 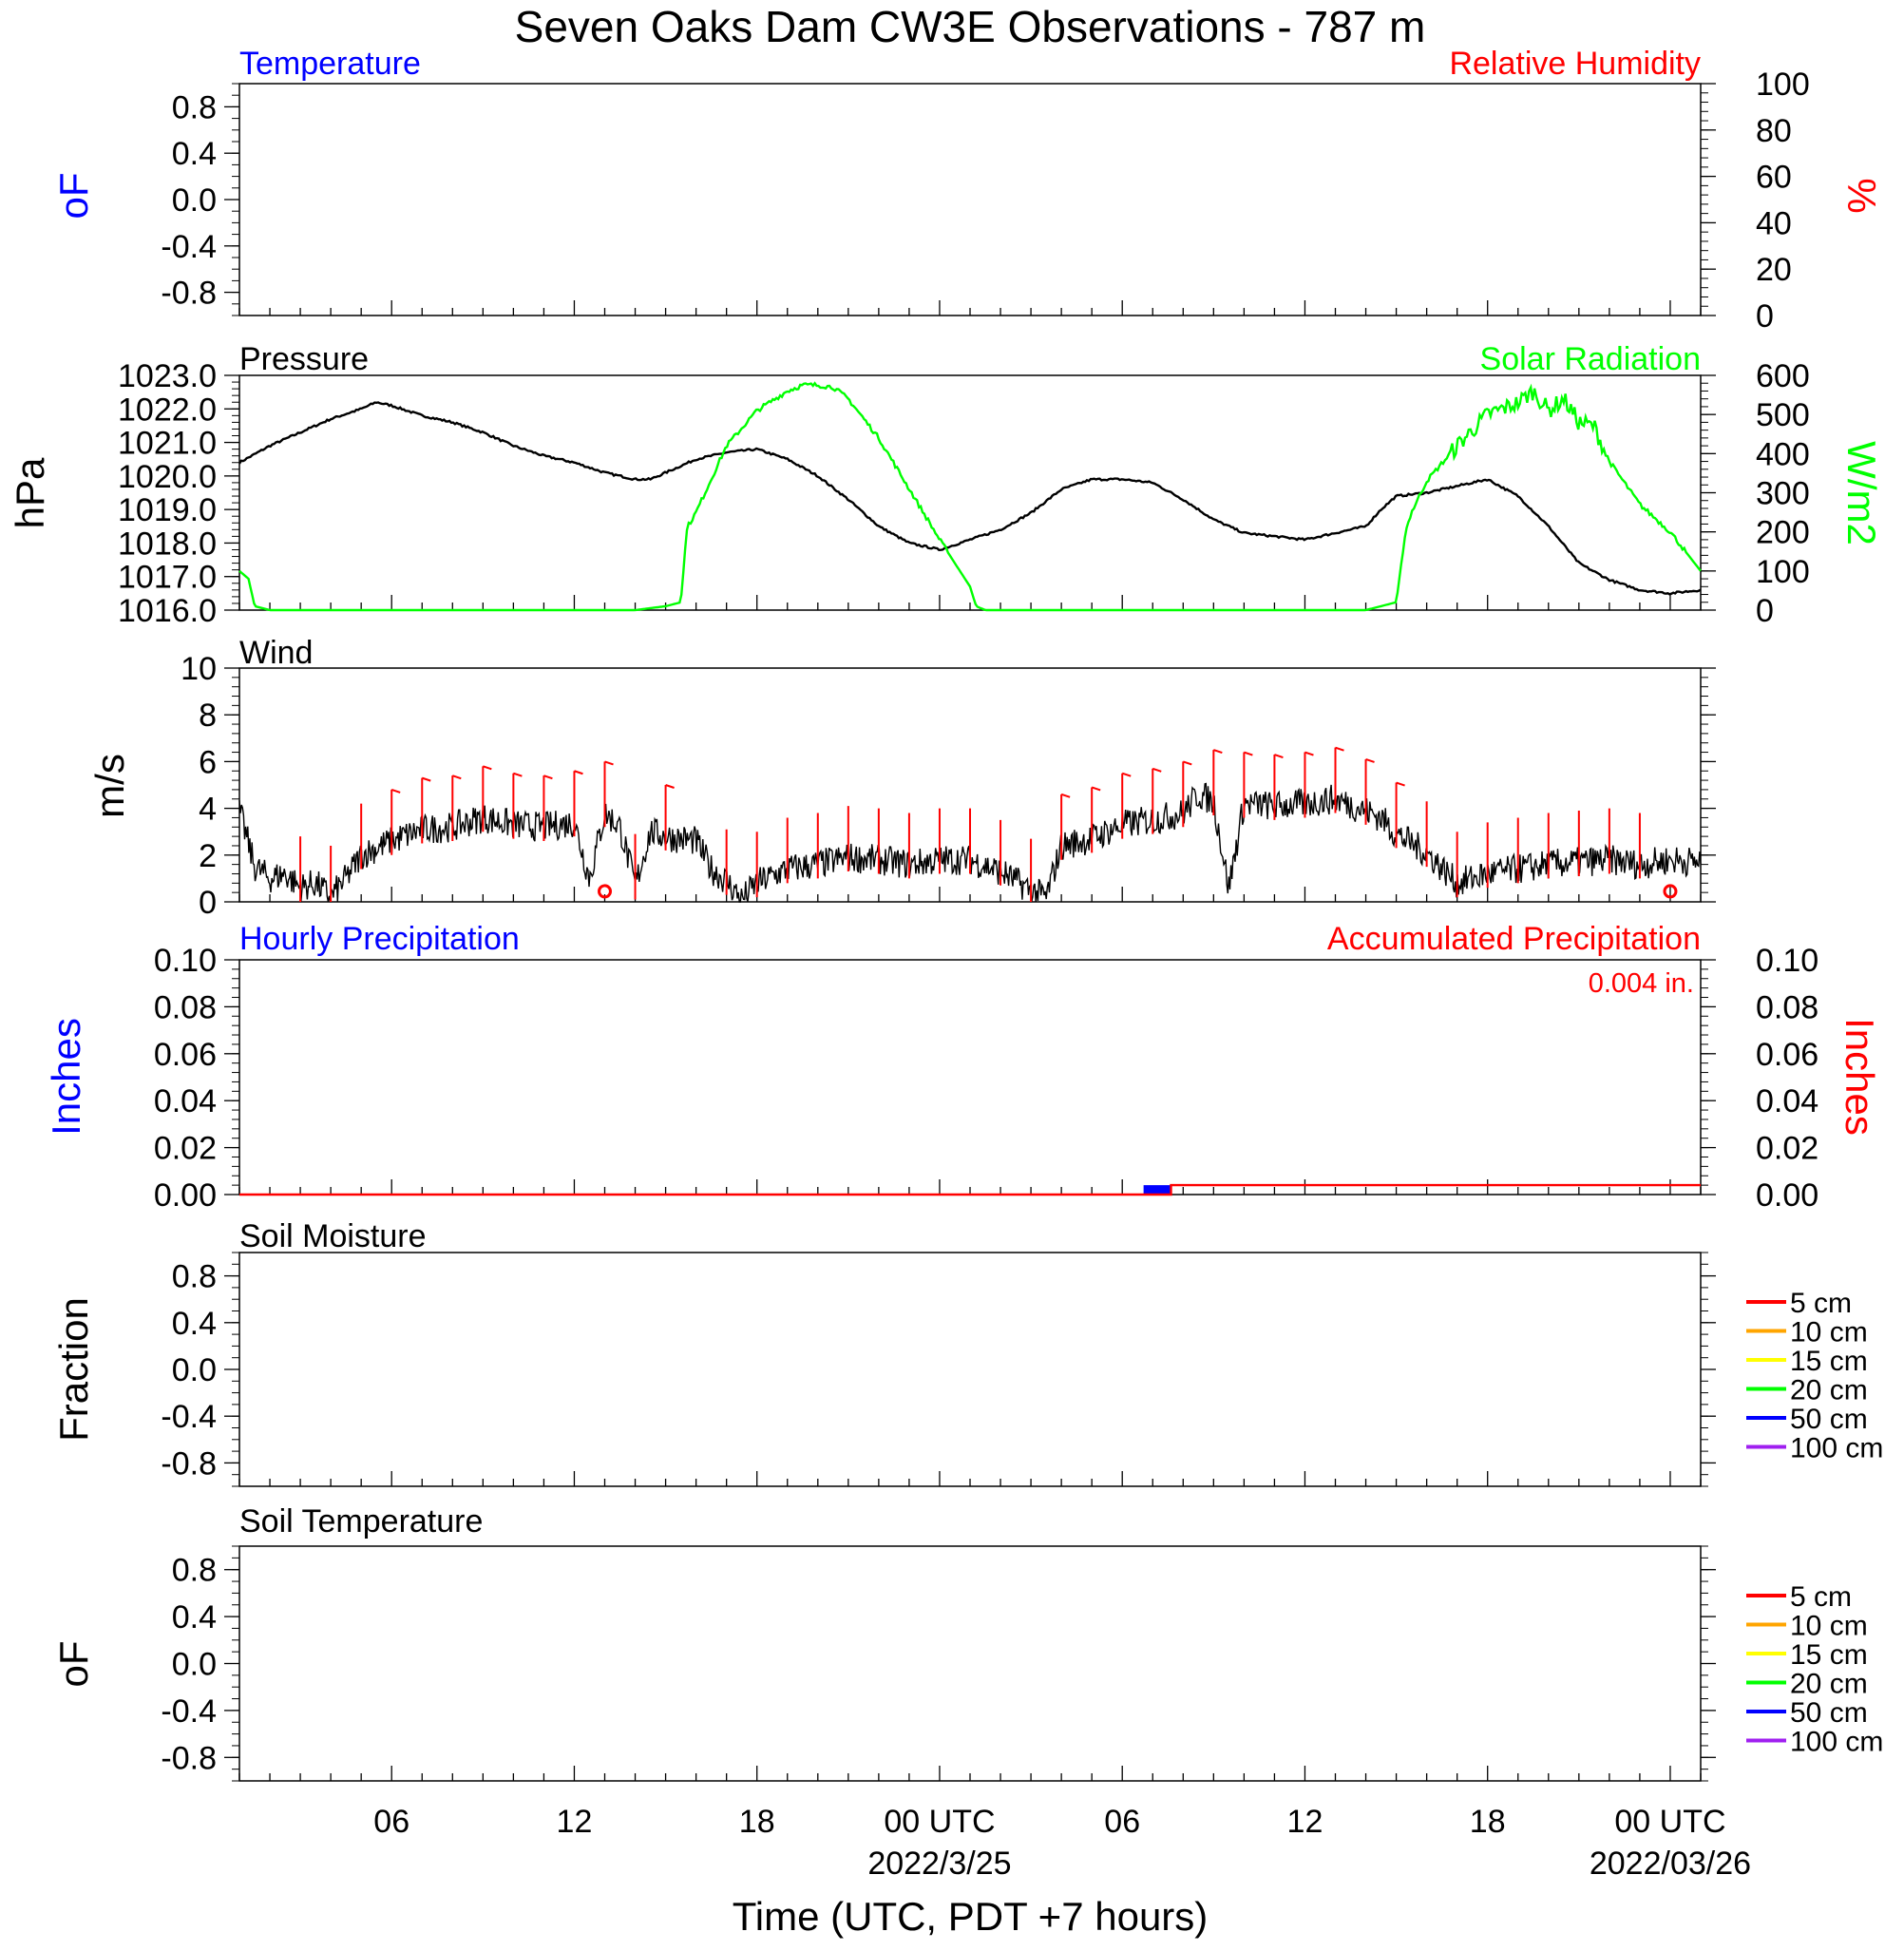 What do you see at coordinates (1783, 415) in the screenshot?
I see `y-tick-label-right: 500` at bounding box center [1783, 415].